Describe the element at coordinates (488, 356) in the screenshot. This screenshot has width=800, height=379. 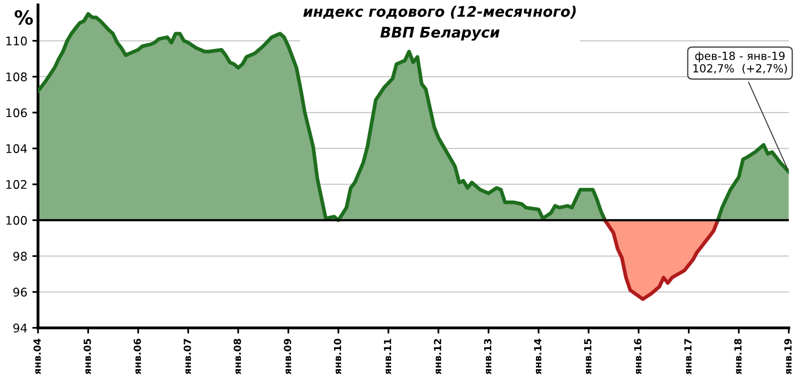
I see `x-tick-label: янв.13` at that location.